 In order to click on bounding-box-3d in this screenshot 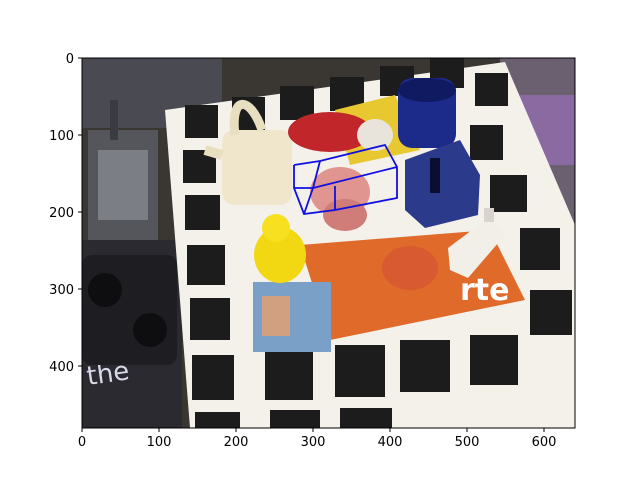, I will do `click(345, 179)`.